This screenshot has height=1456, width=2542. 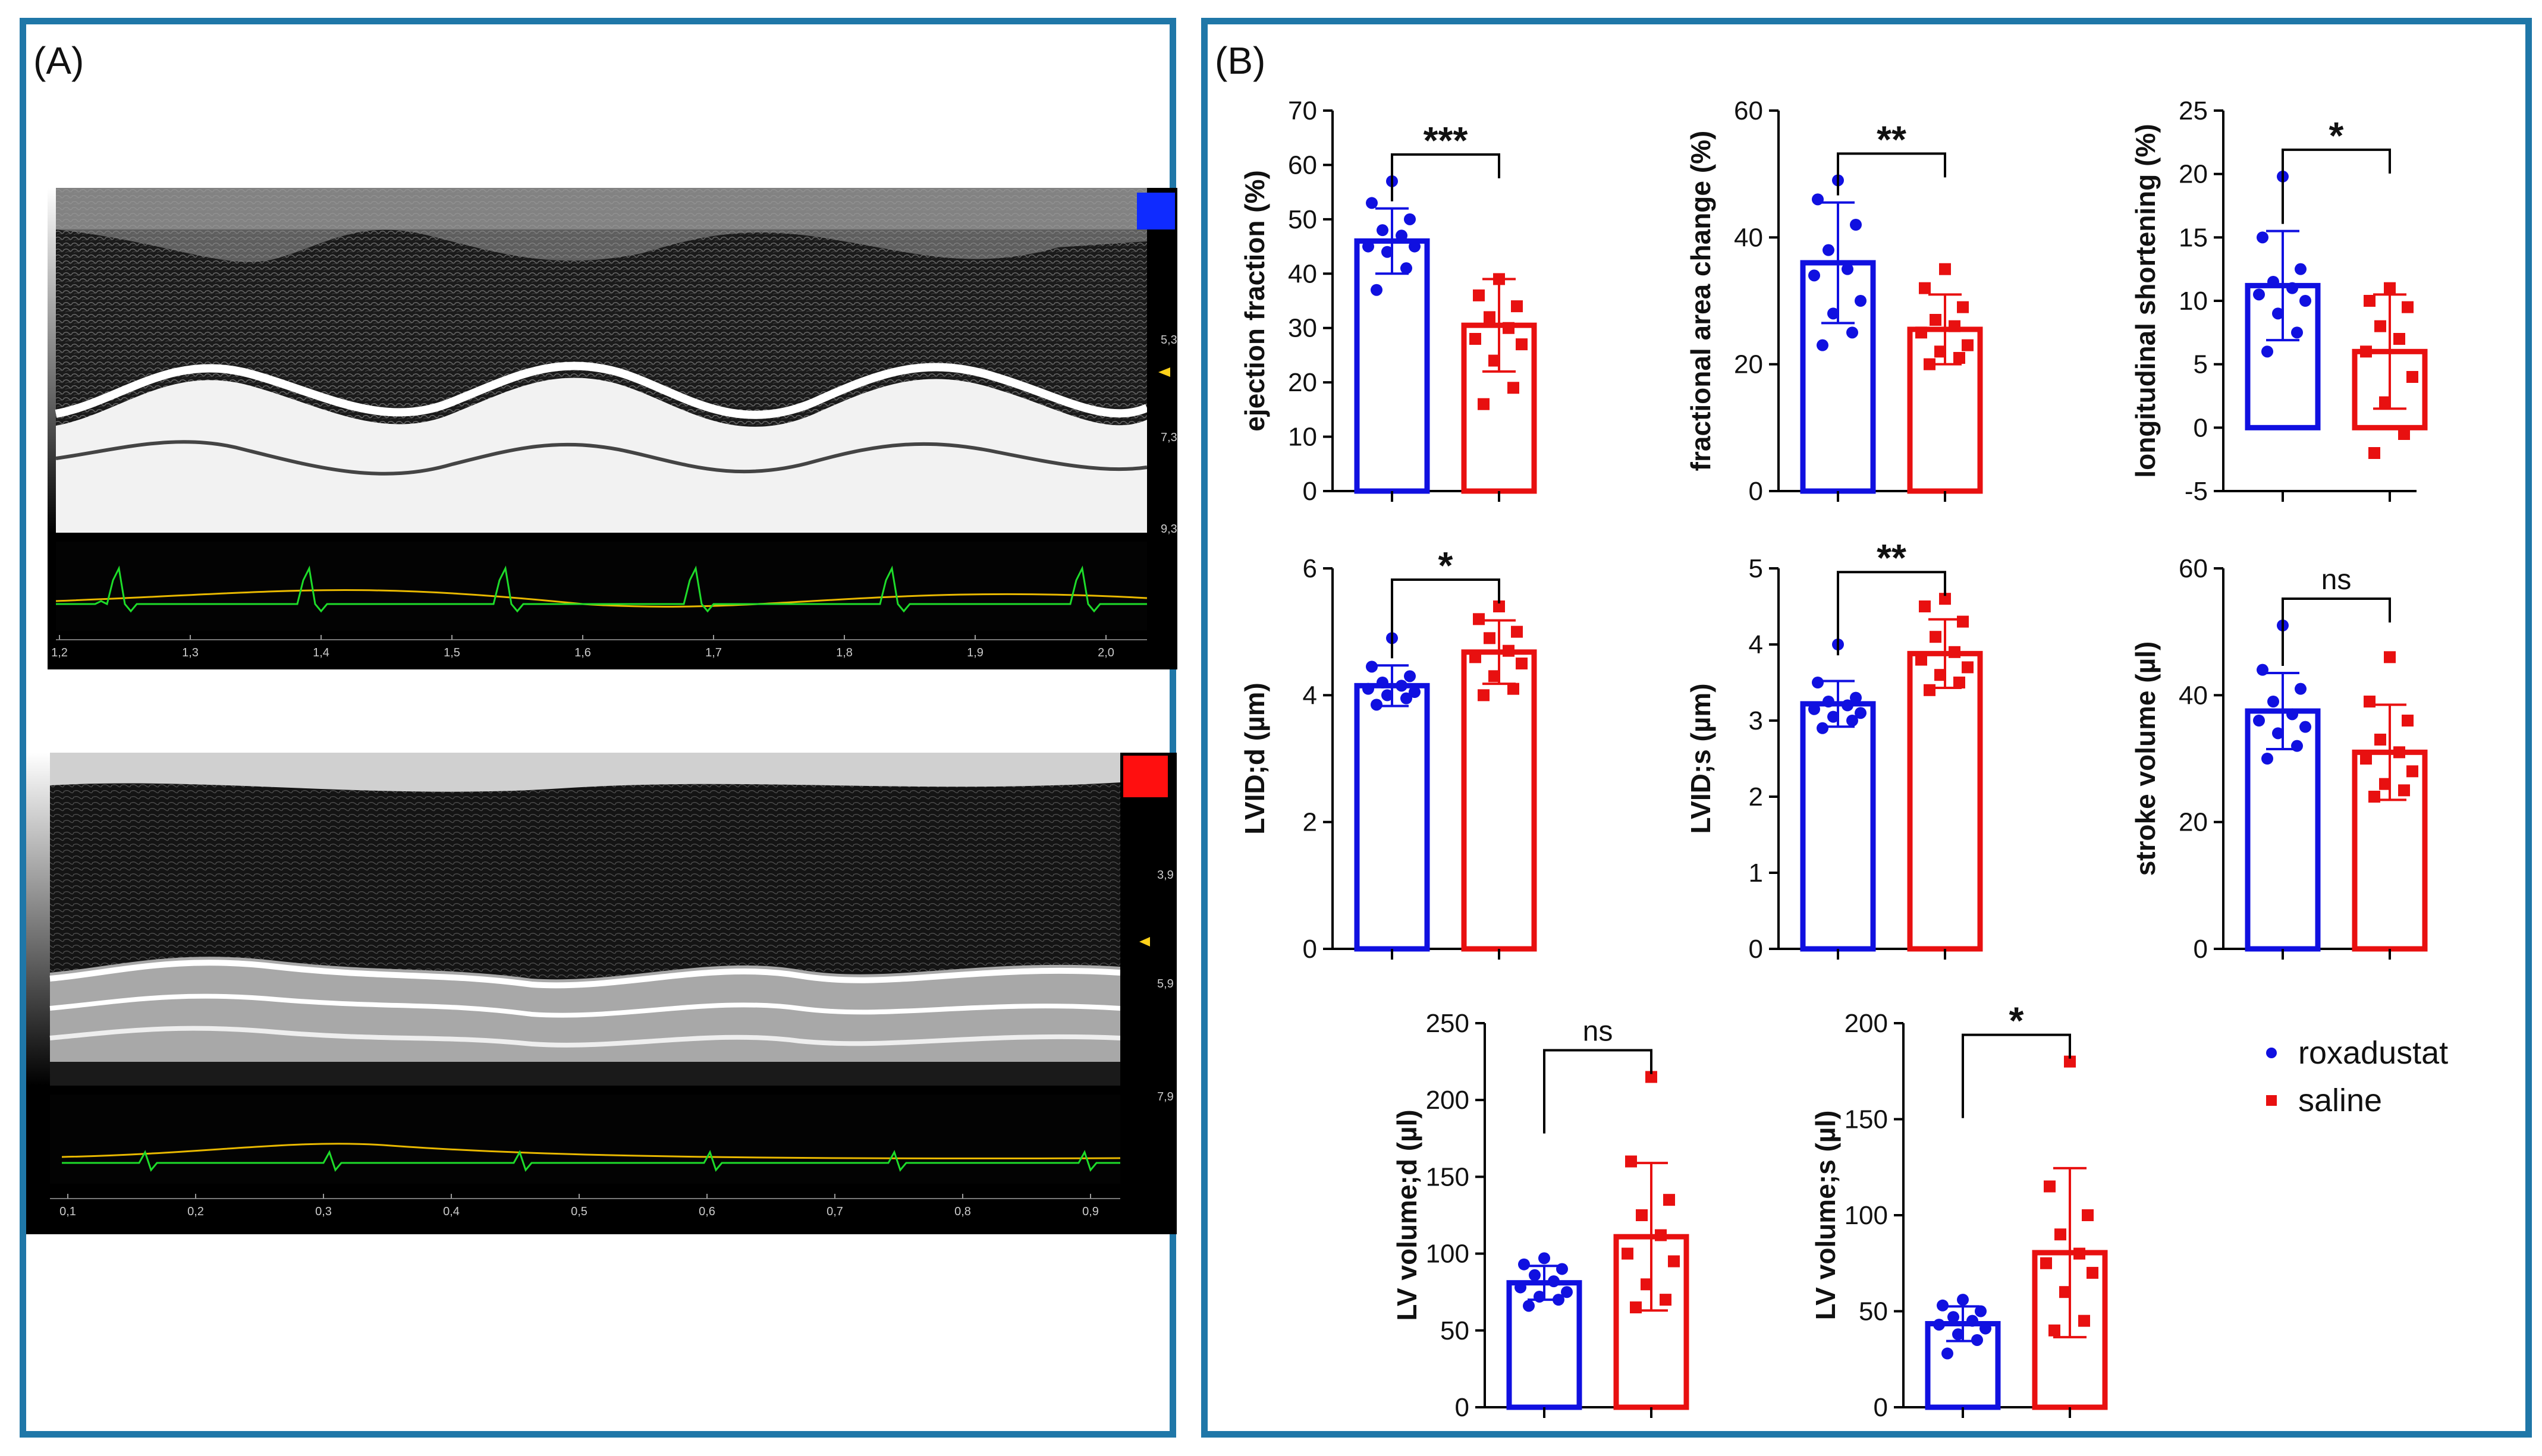 What do you see at coordinates (2196, 491) in the screenshot?
I see `y-tick-label: -5` at bounding box center [2196, 491].